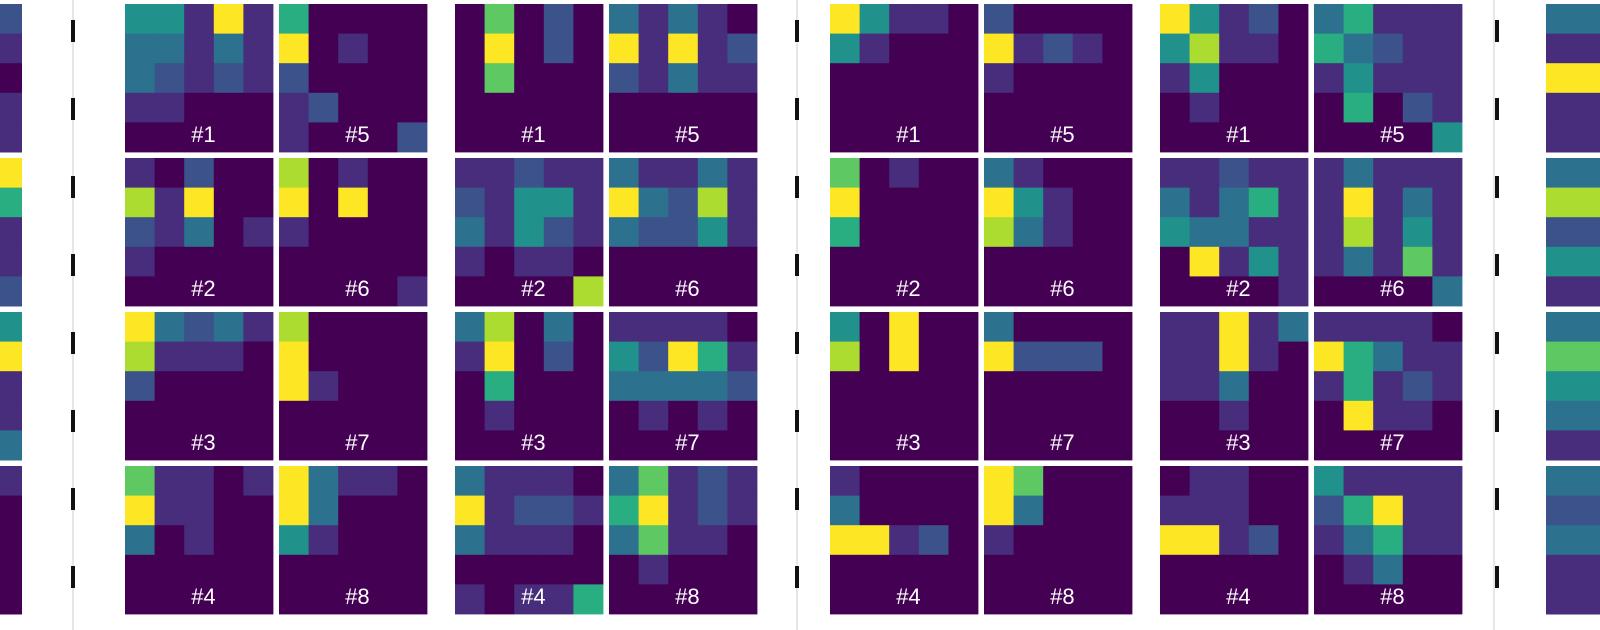 The width and height of the screenshot is (1600, 630). What do you see at coordinates (1062, 134) in the screenshot?
I see `panel-label: #5` at bounding box center [1062, 134].